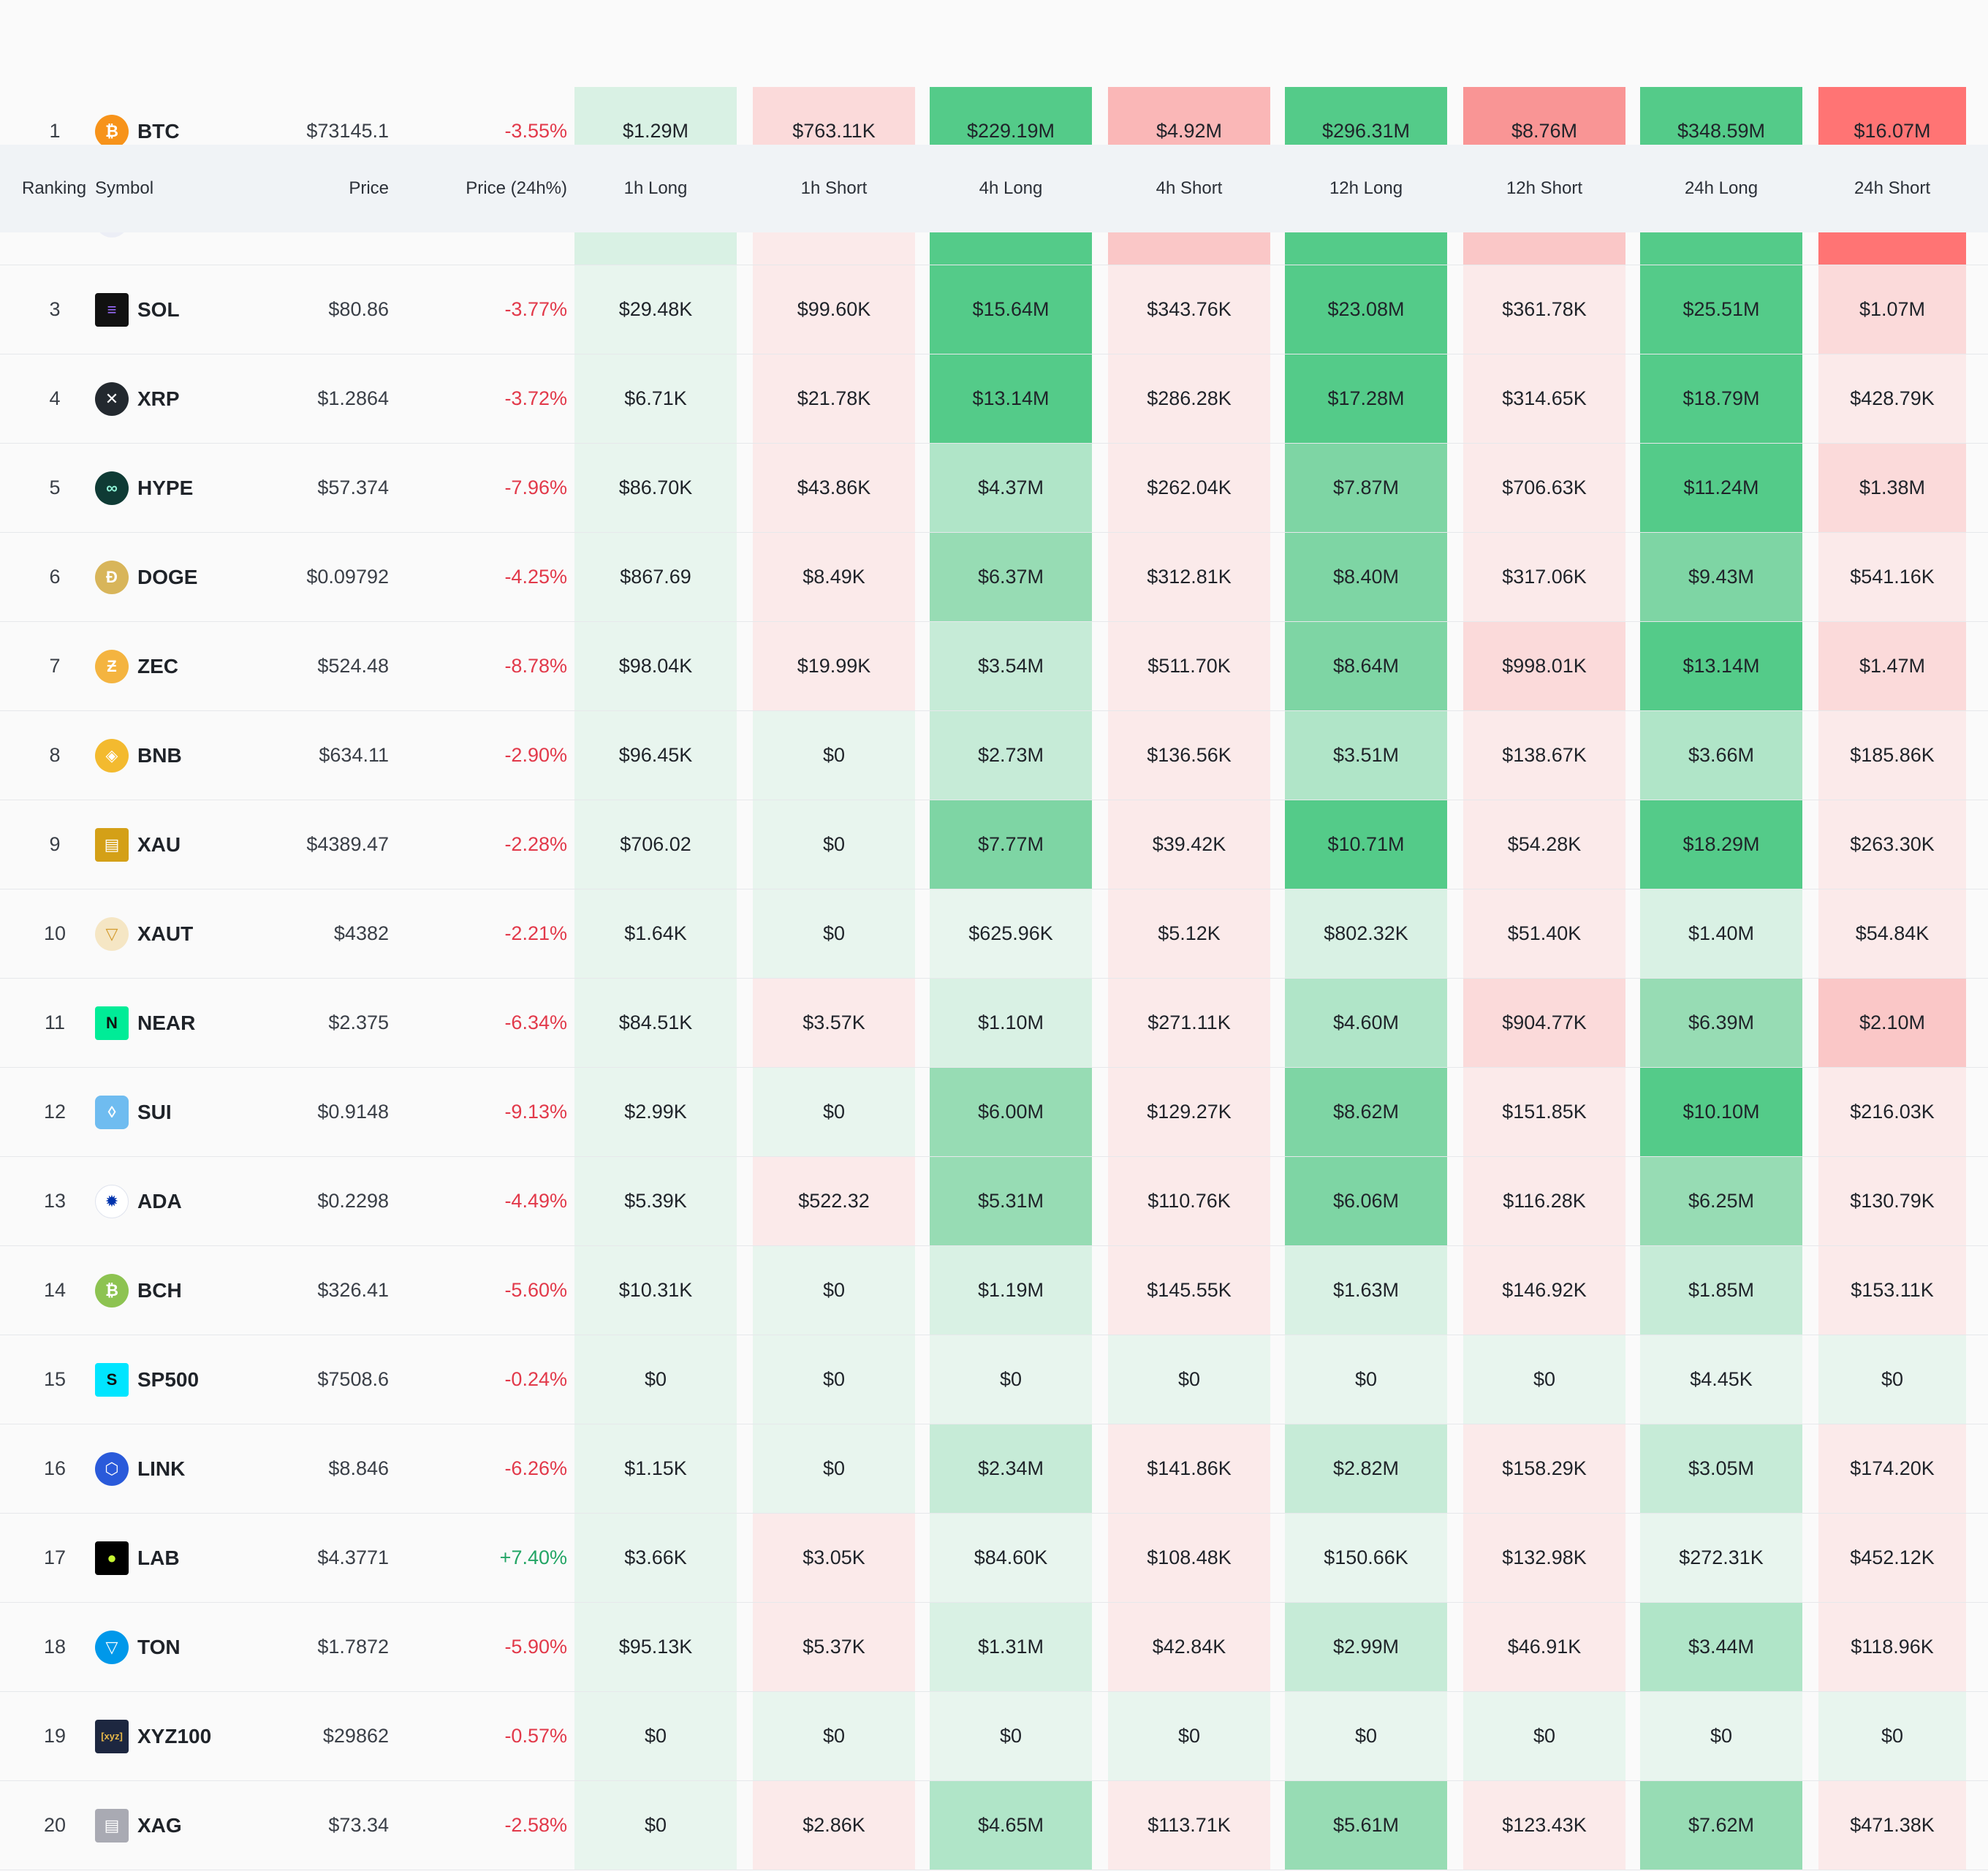  What do you see at coordinates (112, 309) in the screenshot?
I see `sol-icon: ≡` at bounding box center [112, 309].